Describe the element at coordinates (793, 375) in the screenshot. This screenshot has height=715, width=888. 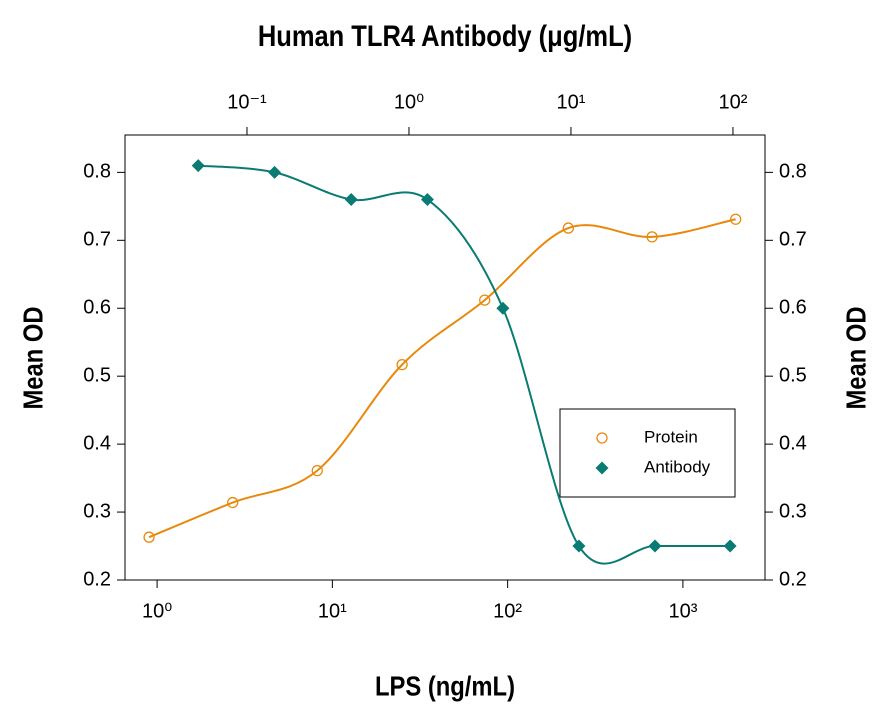
I see `y2-tick-label: 0.5` at that location.